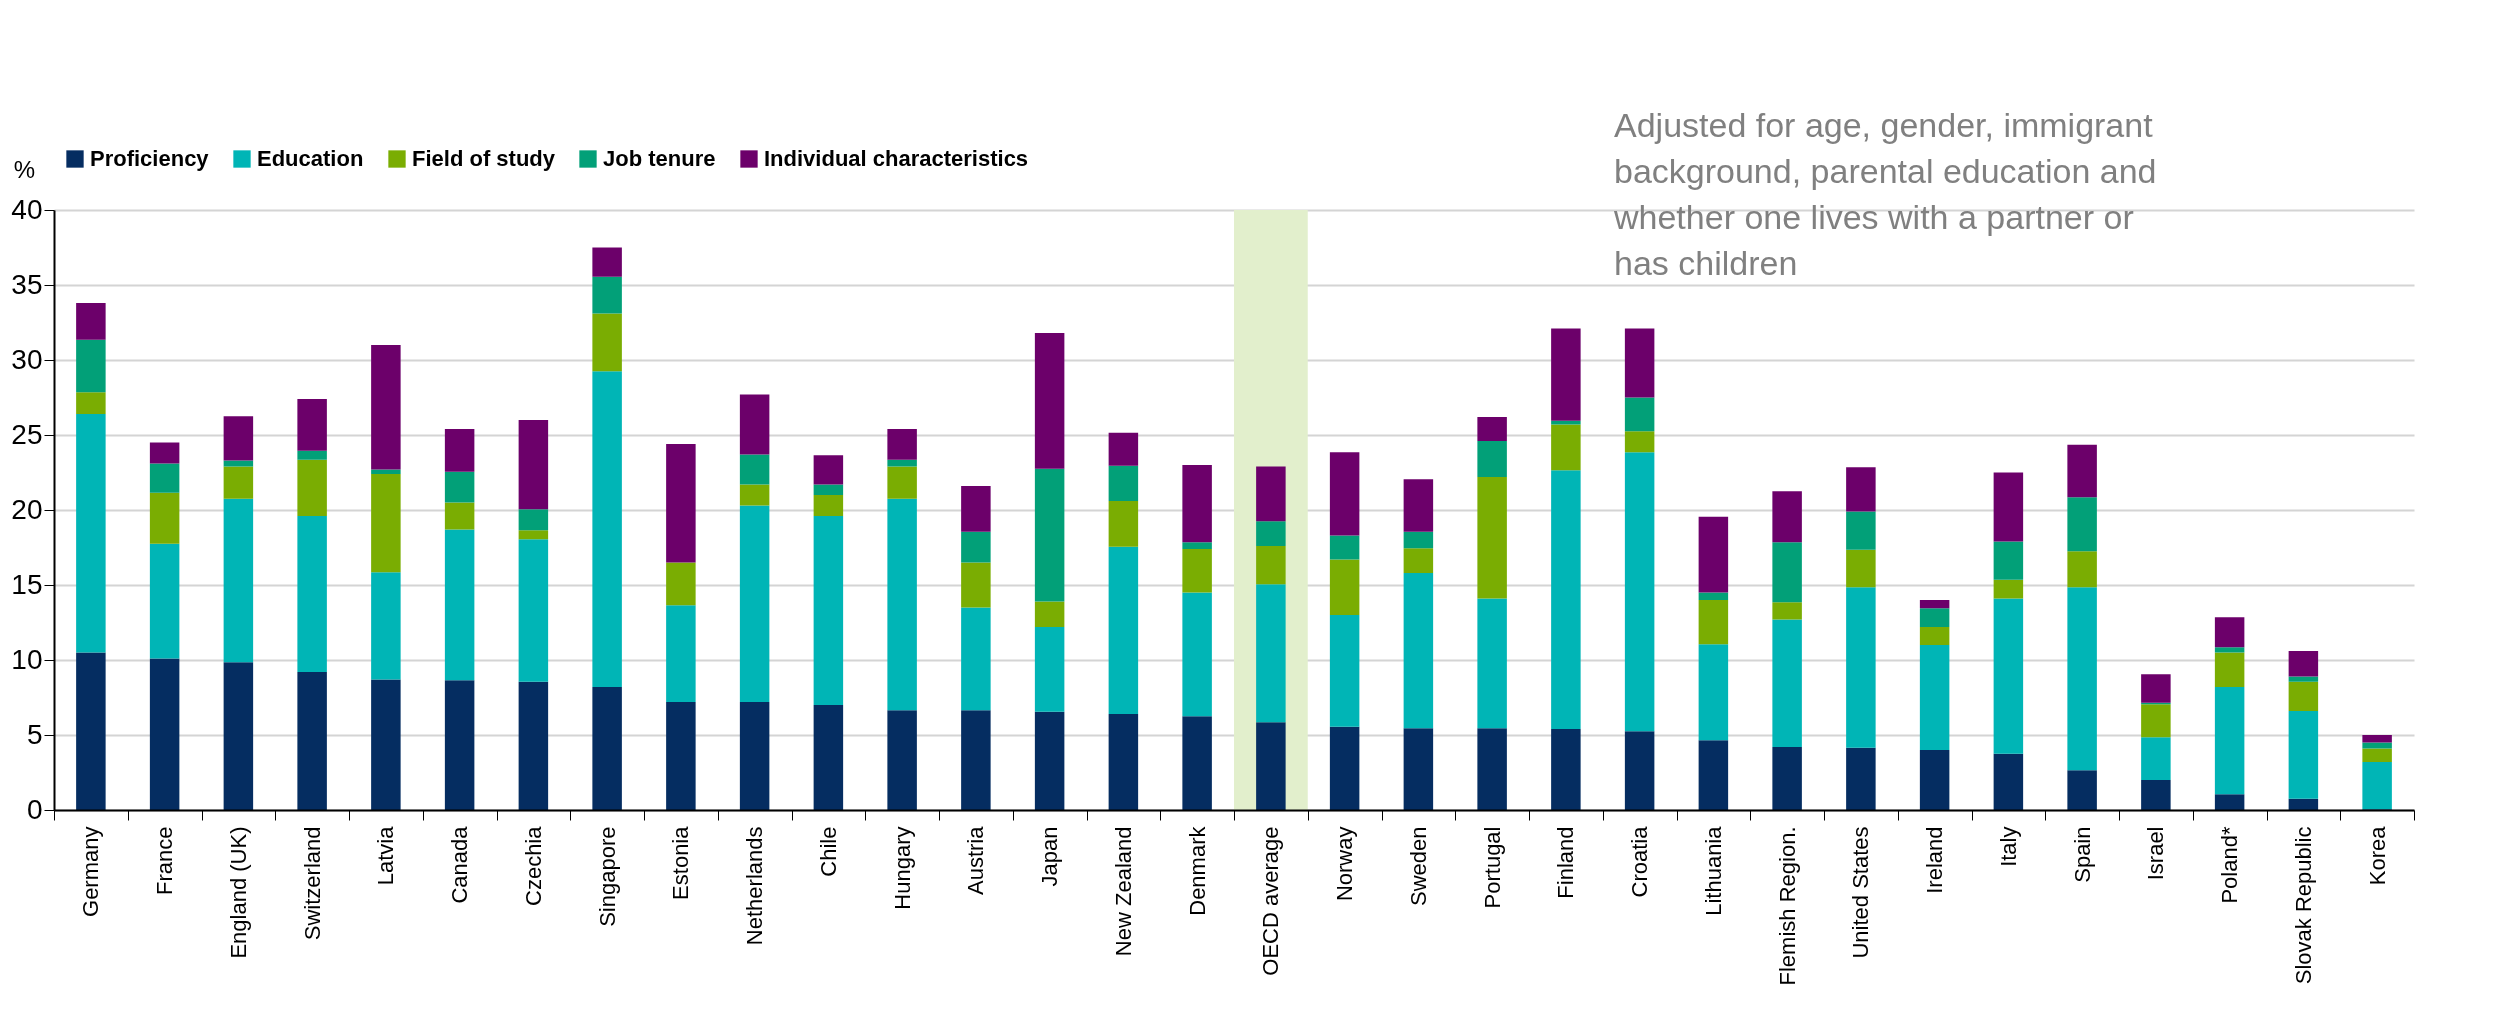 The image size is (2499, 1021). Describe the element at coordinates (2008, 846) in the screenshot. I see `x-tick-label: Italy` at that location.